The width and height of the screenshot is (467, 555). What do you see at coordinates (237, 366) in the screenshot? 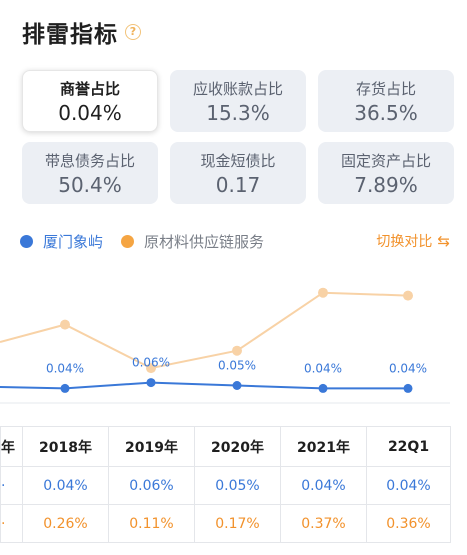
I see `company-data-label: 0.05%` at bounding box center [237, 366].